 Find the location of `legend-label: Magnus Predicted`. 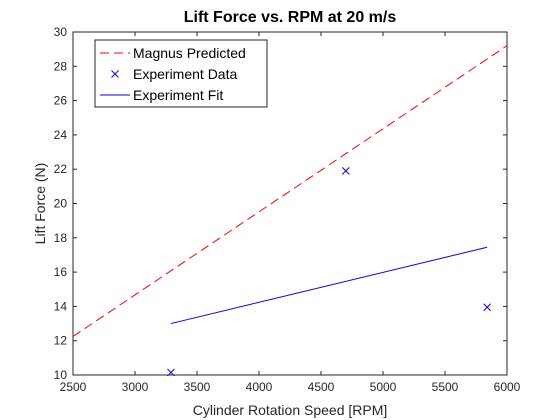

legend-label: Magnus Predicted is located at coordinates (189, 53).